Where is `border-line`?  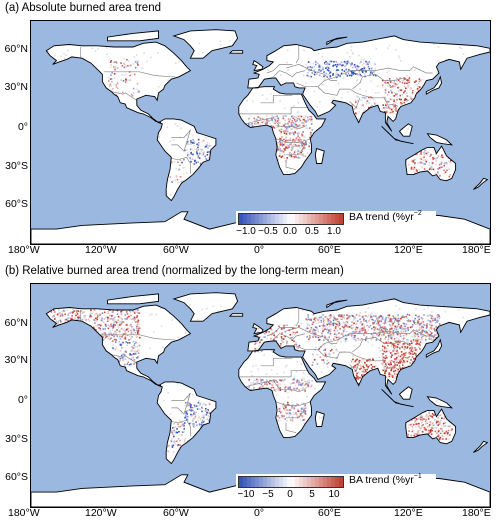 border-line is located at coordinates (340, 90).